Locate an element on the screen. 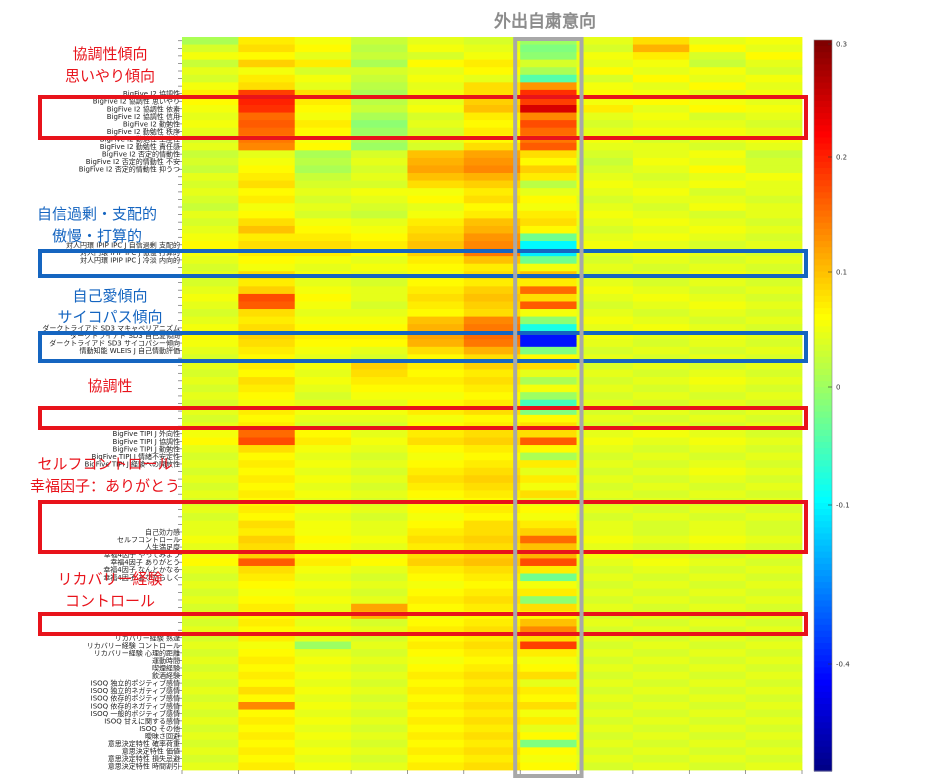 This screenshot has width=940, height=778. row-label: 幸福4因子 やってみよう is located at coordinates (142, 554).